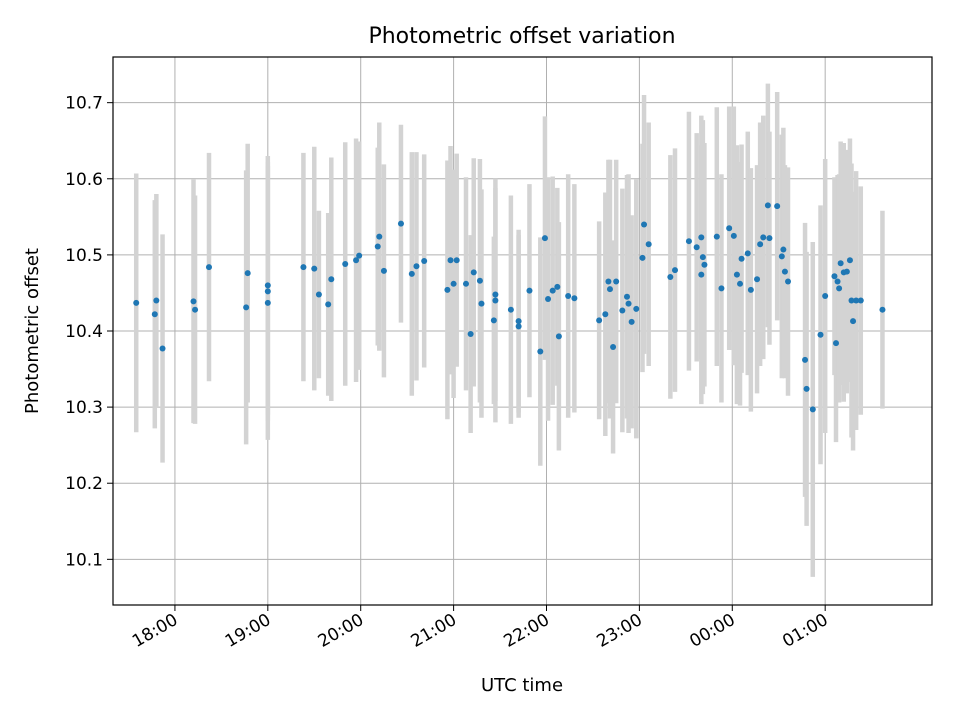 This screenshot has width=960, height=724. What do you see at coordinates (32, 331) in the screenshot?
I see `y-axis-label: Photometric offset` at bounding box center [32, 331].